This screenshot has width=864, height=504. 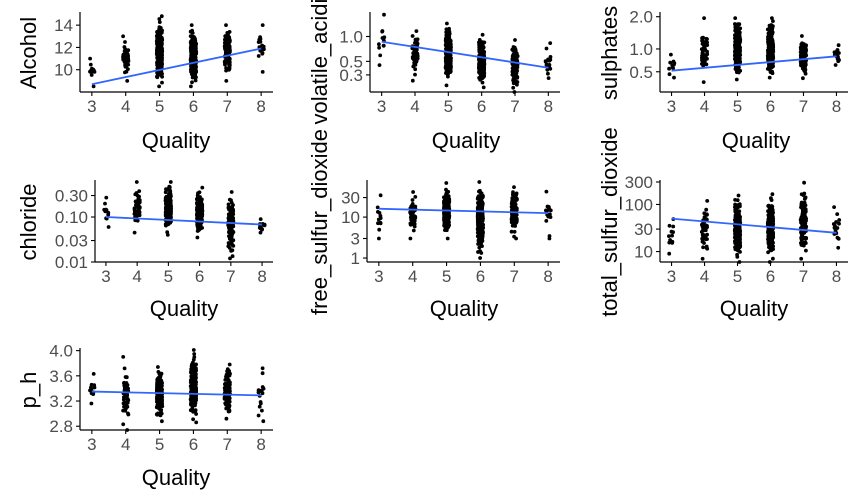 What do you see at coordinates (63, 25) in the screenshot?
I see `y-tick-label: 14` at bounding box center [63, 25].